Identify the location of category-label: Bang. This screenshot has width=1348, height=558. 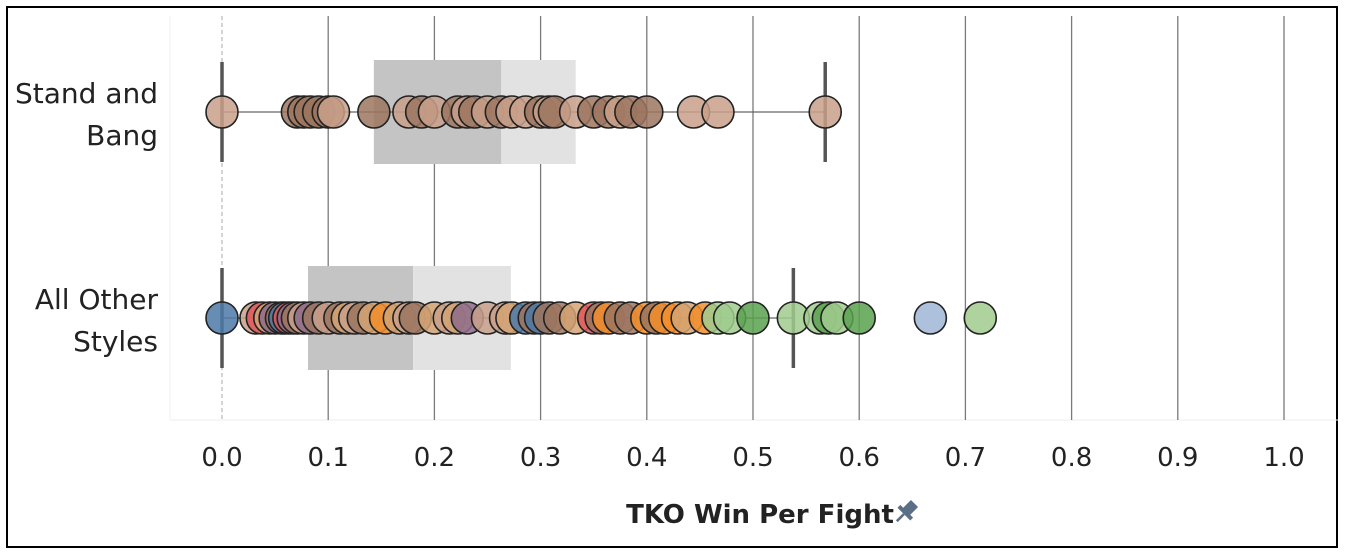
(122, 135).